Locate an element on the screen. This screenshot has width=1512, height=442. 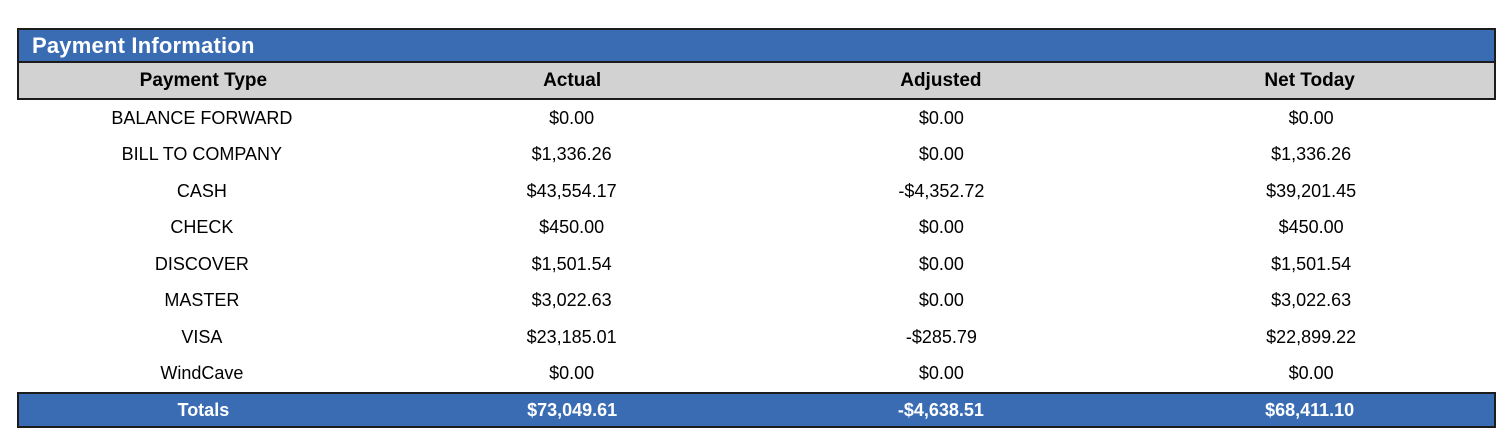
table-header-row: Payment Type Actual Adjusted Net Today is located at coordinates (756, 81).